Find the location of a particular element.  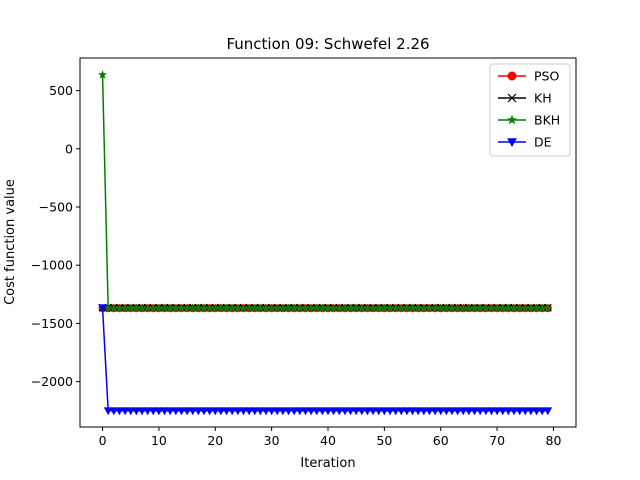

legend-box is located at coordinates (530, 110).